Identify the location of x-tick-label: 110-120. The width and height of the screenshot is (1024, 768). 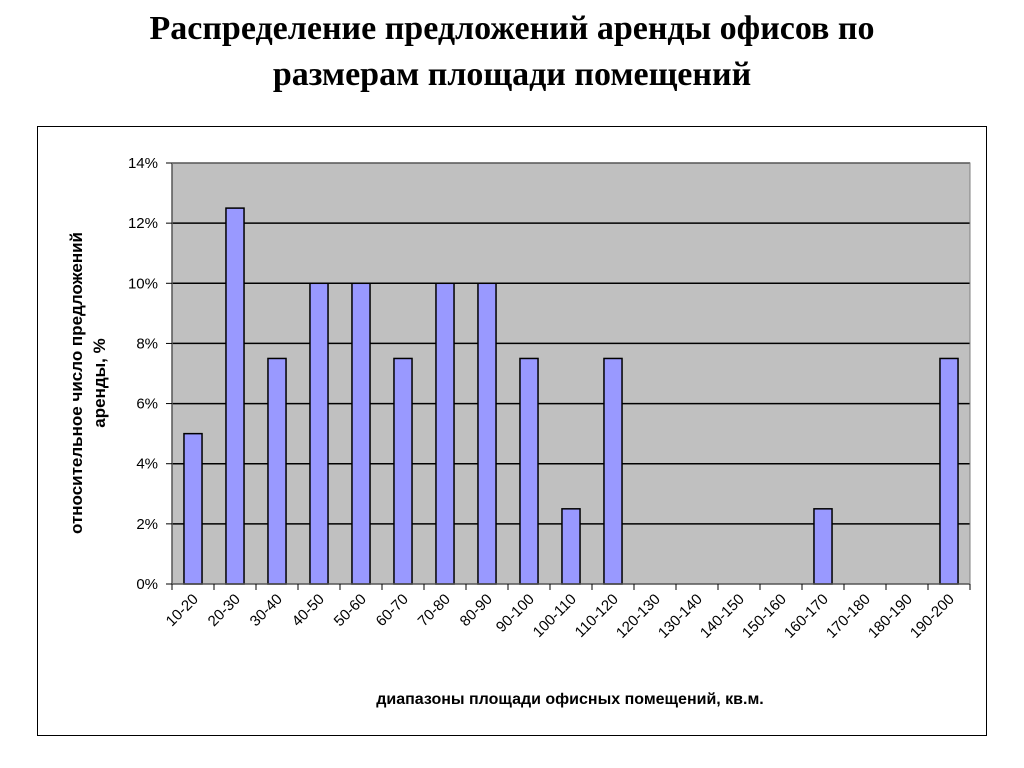
(597, 616).